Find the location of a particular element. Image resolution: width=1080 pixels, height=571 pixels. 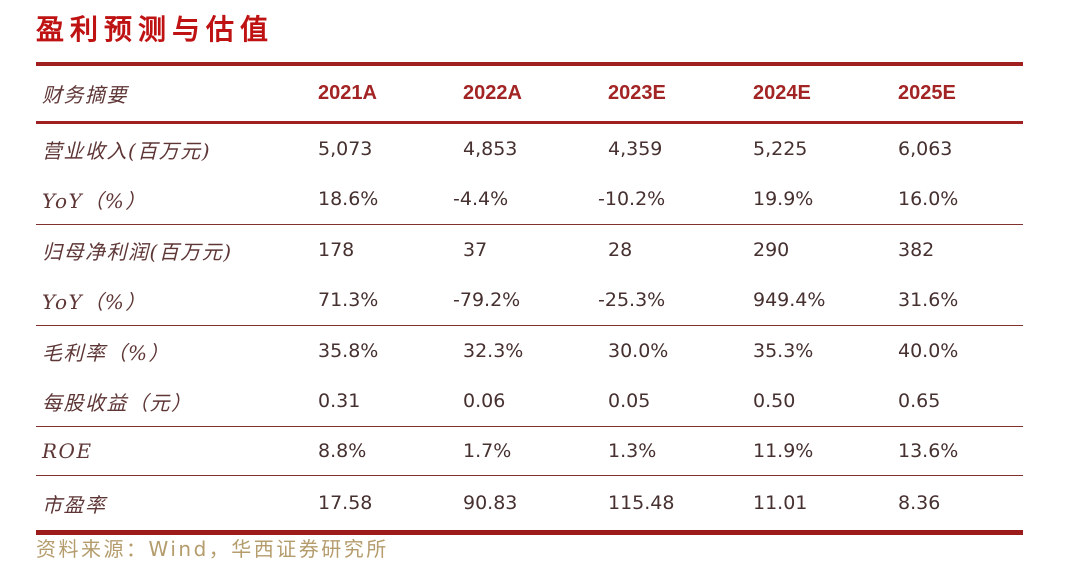

cell-value: 17.58 is located at coordinates (345, 503).